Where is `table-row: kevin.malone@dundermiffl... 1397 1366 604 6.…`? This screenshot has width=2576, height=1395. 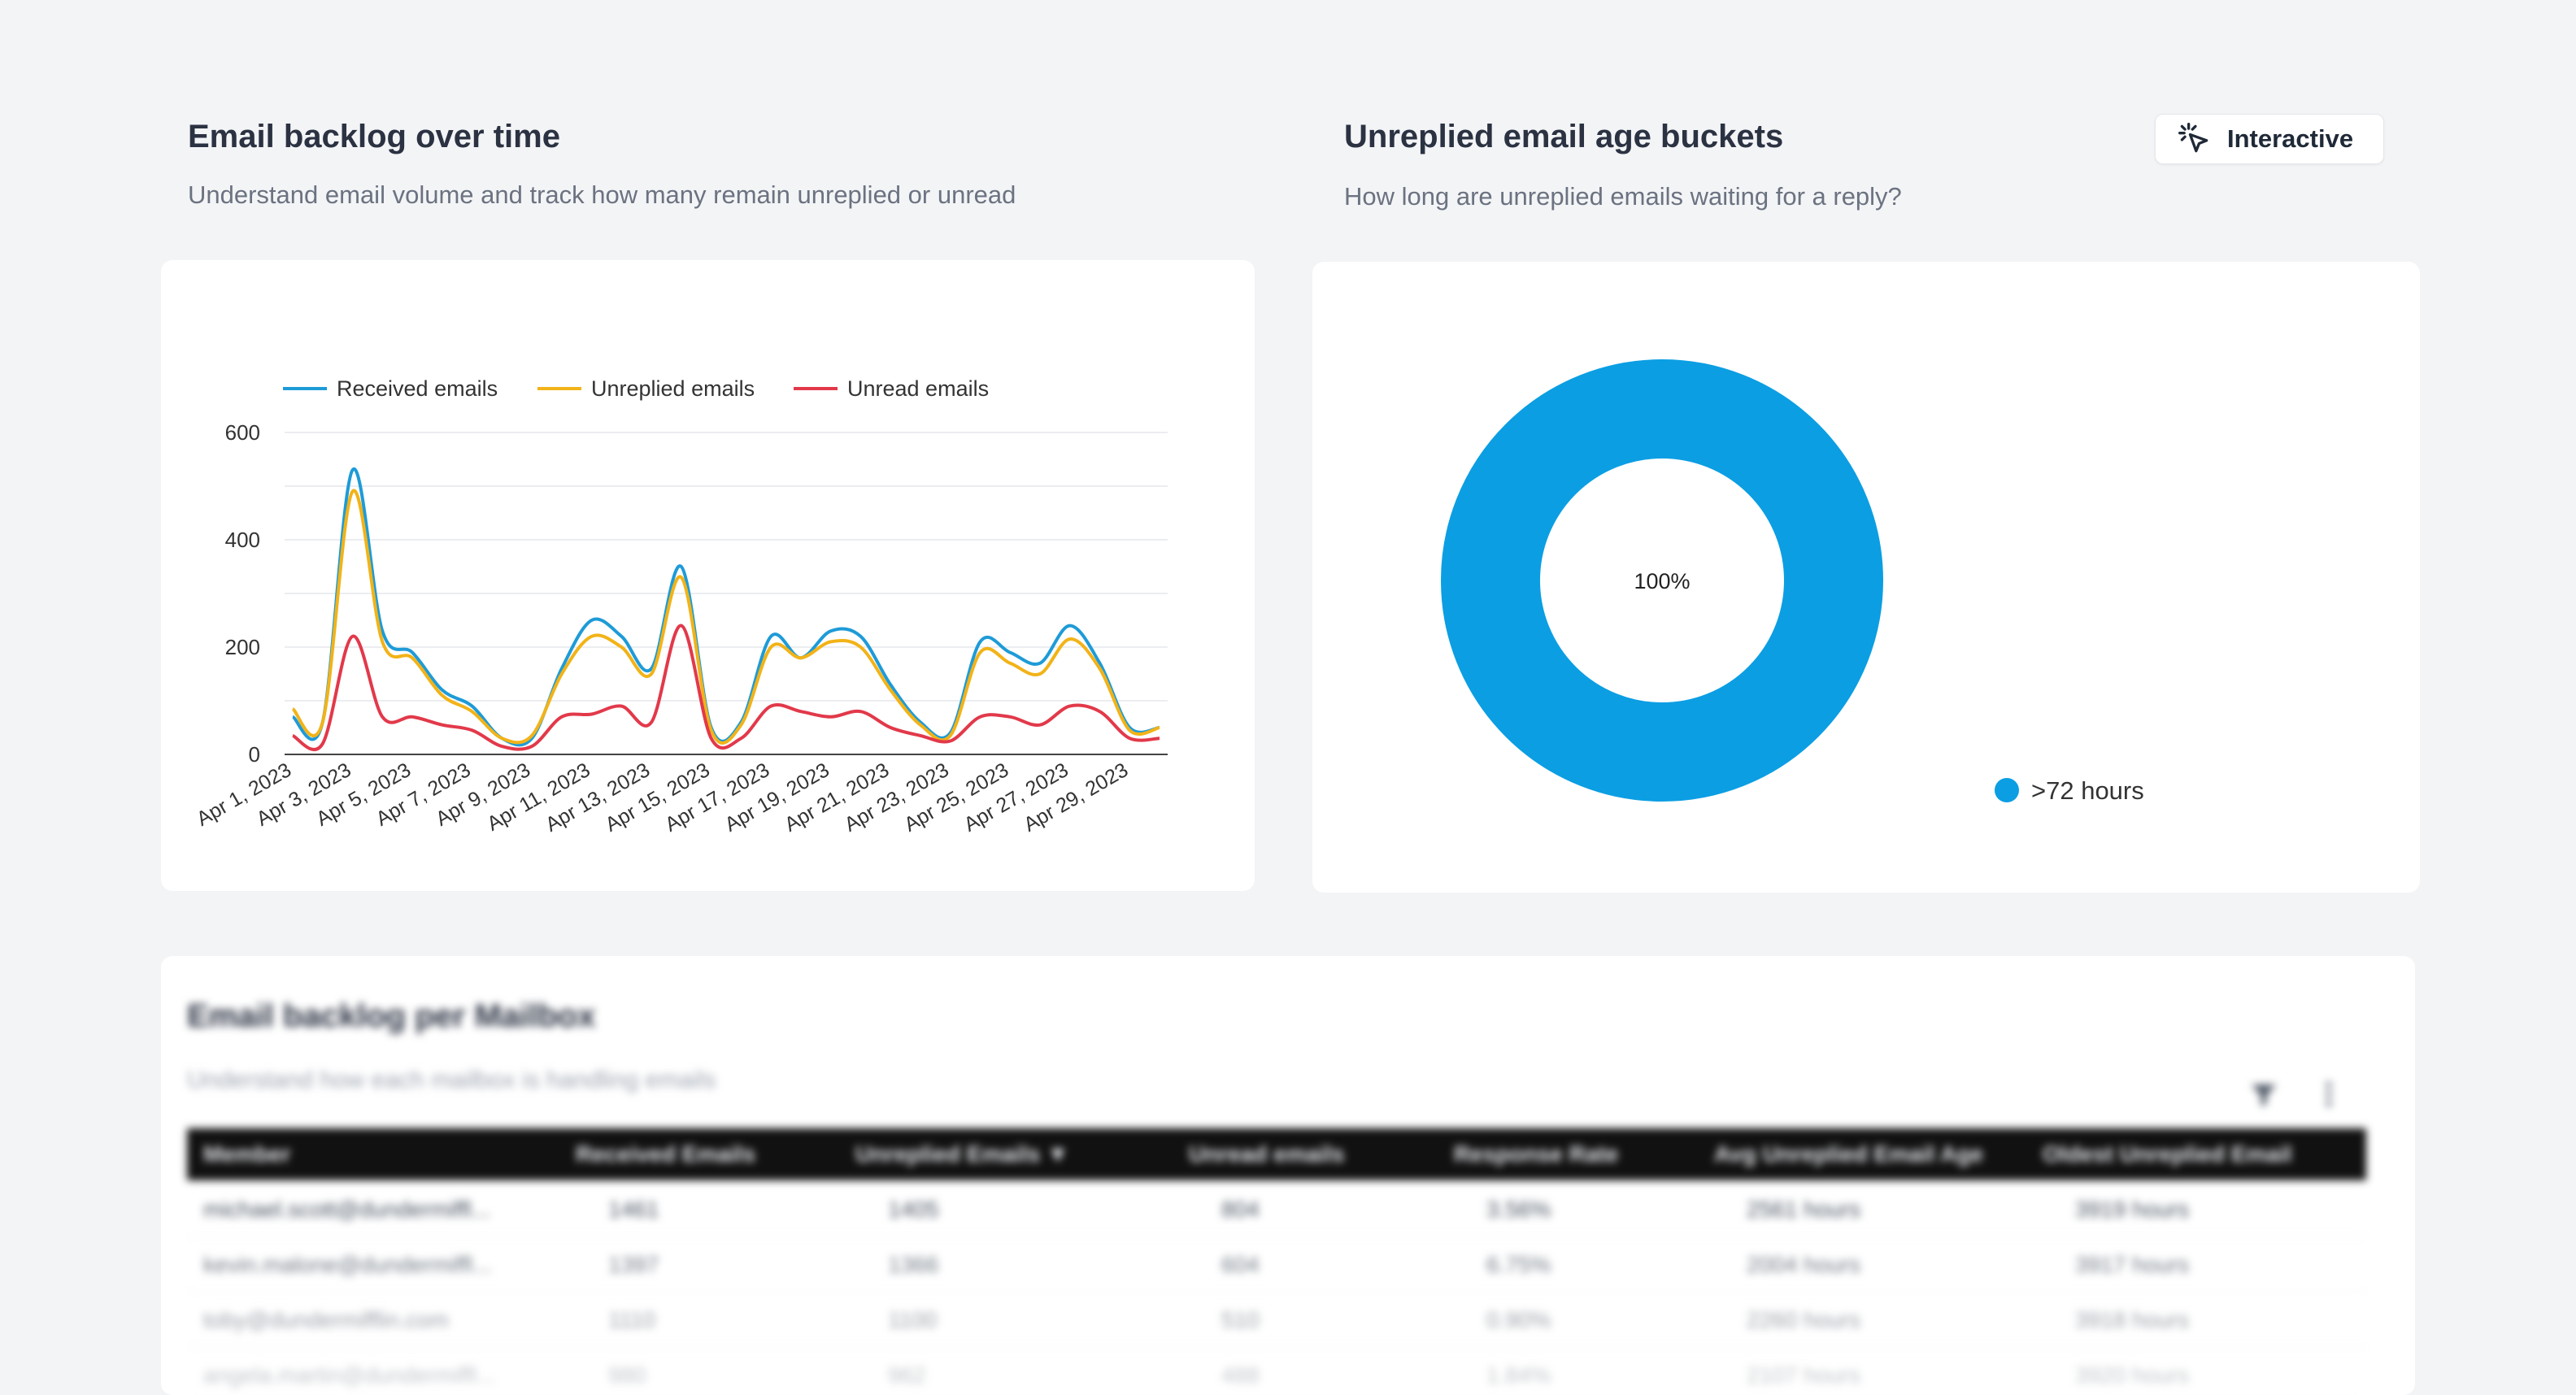
table-row: kevin.malone@dundermiffl... 1397 1366 604 6.… is located at coordinates (1276, 1264).